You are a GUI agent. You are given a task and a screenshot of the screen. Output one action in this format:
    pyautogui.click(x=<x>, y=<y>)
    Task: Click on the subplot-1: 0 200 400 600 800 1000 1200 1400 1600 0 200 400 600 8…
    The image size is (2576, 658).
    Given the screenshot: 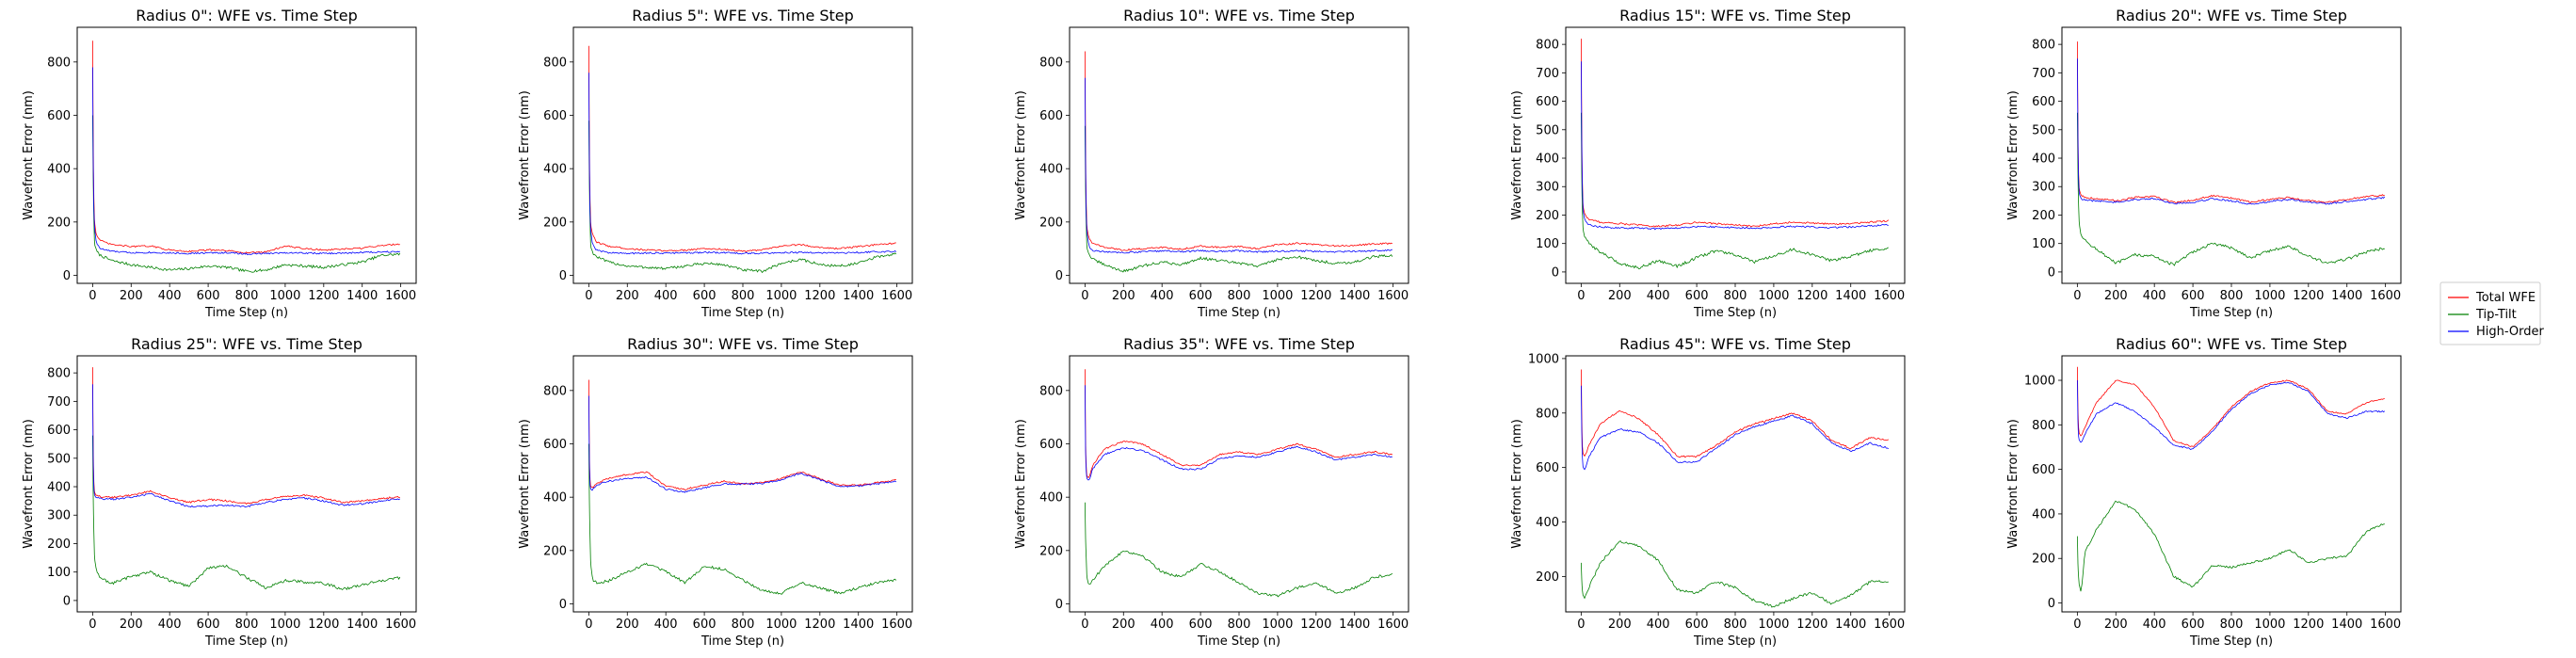 What is the action you would take?
    pyautogui.click(x=219, y=163)
    